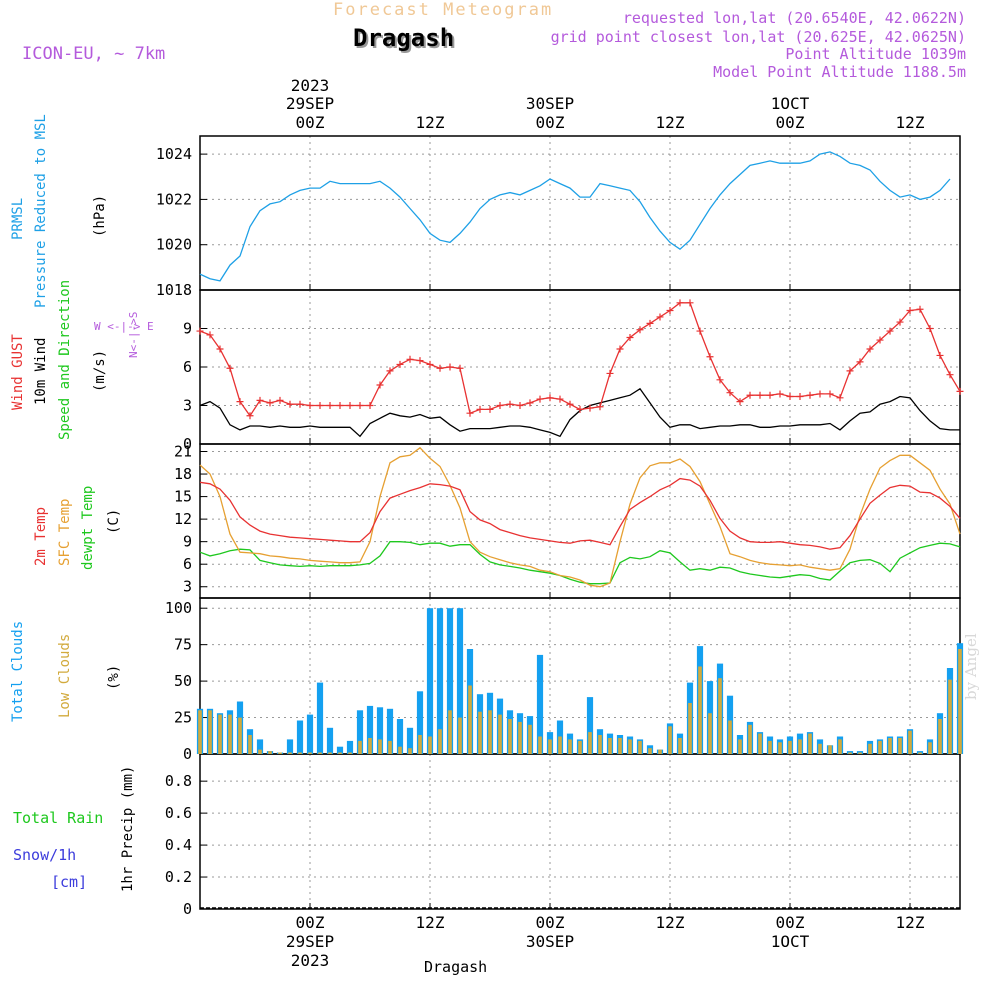 This screenshot has width=1000, height=1000. Describe the element at coordinates (580, 831) in the screenshot. I see `frame-precip` at that location.